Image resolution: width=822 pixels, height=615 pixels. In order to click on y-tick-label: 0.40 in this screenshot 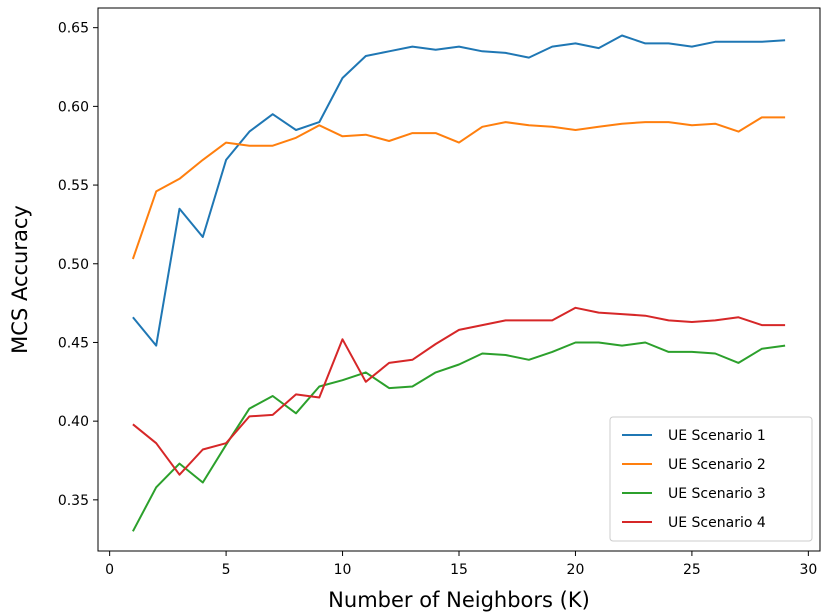, I will do `click(73, 422)`.